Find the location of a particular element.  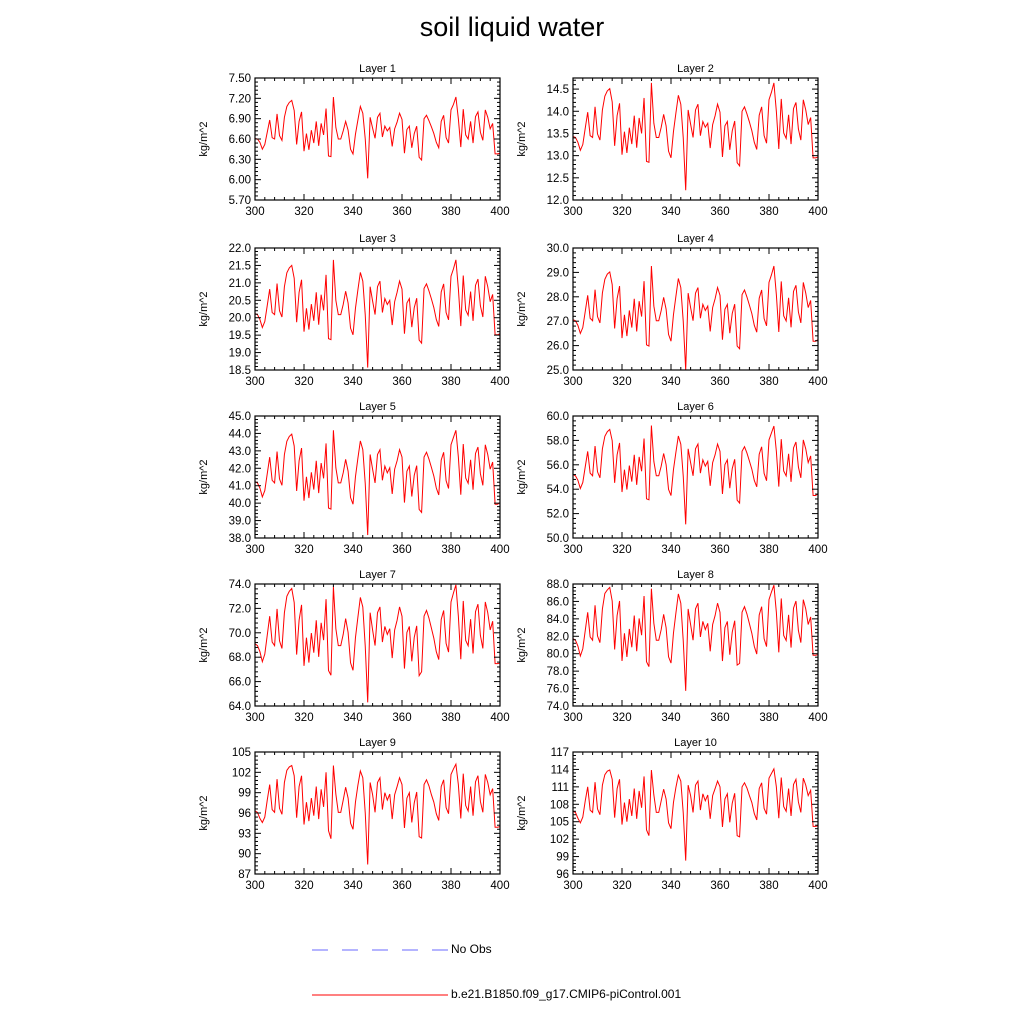

y-tick-label: 12.5 is located at coordinates (558, 179).